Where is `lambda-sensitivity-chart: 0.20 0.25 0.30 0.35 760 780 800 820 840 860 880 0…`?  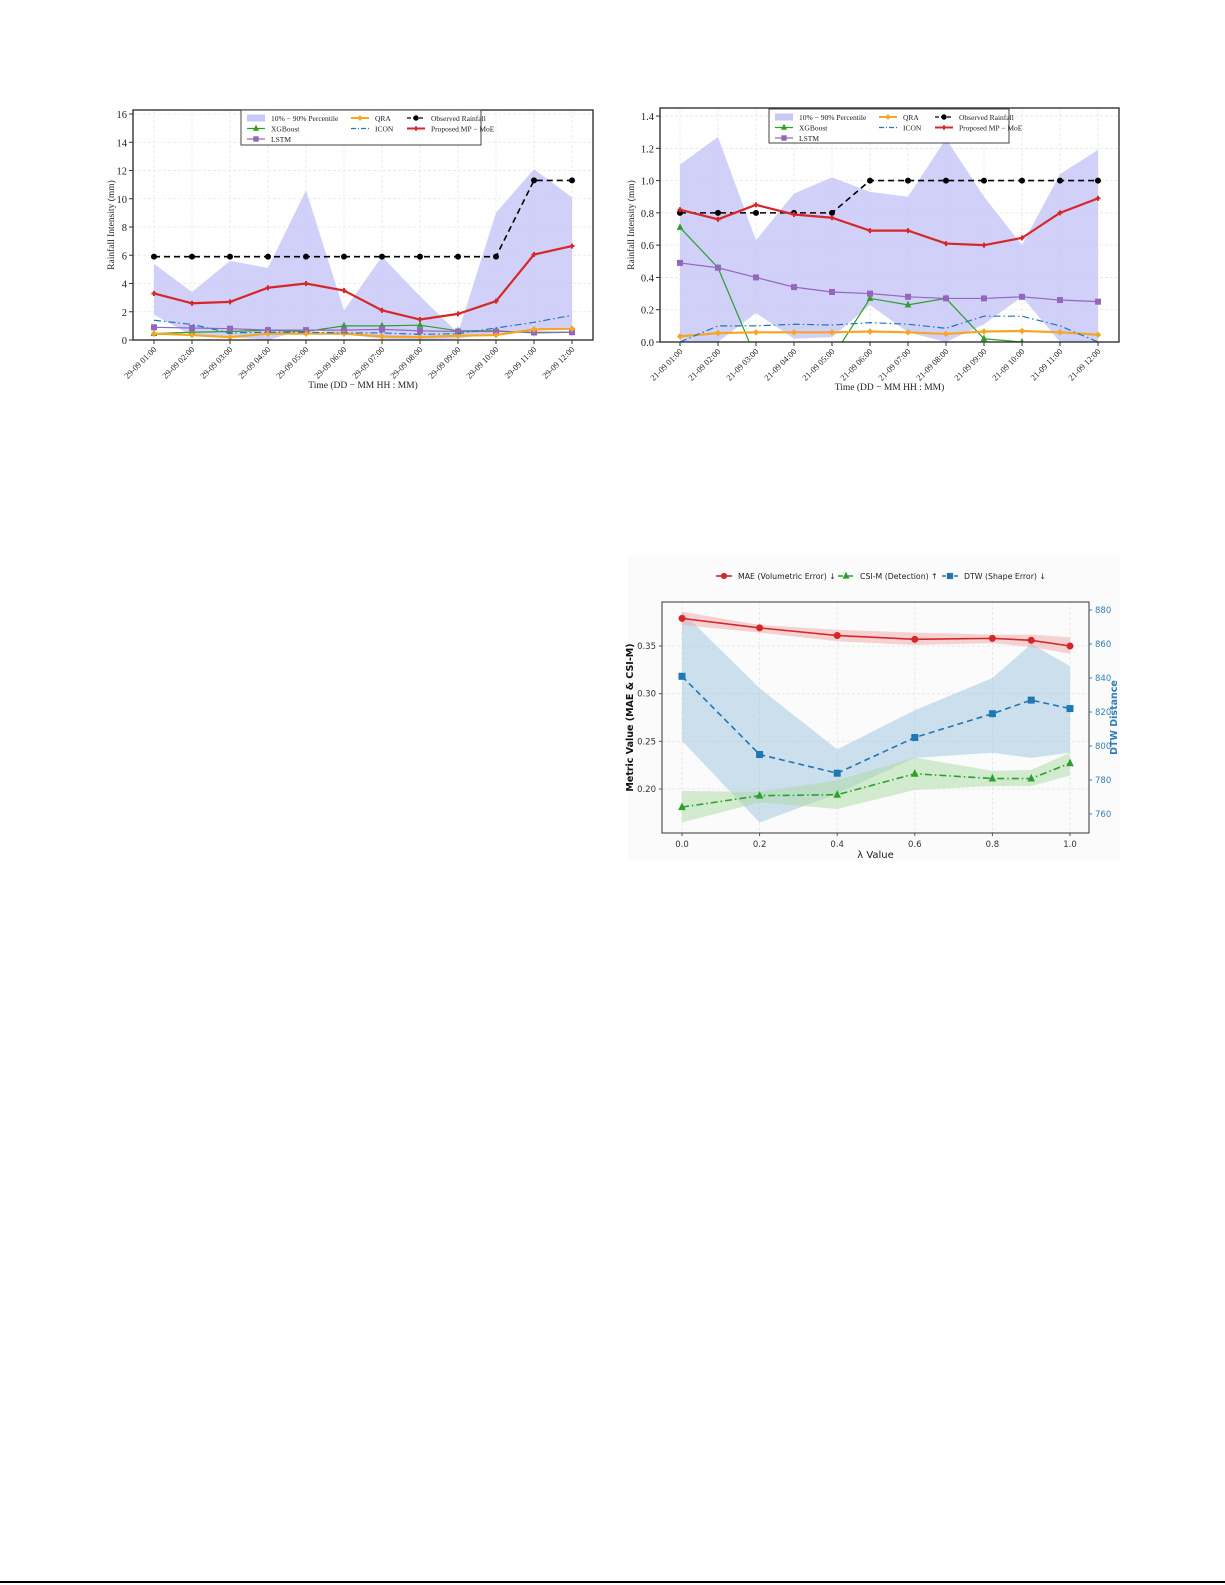 lambda-sensitivity-chart: 0.20 0.25 0.30 0.35 760 780 800 820 840 860 880 0… is located at coordinates (872, 708).